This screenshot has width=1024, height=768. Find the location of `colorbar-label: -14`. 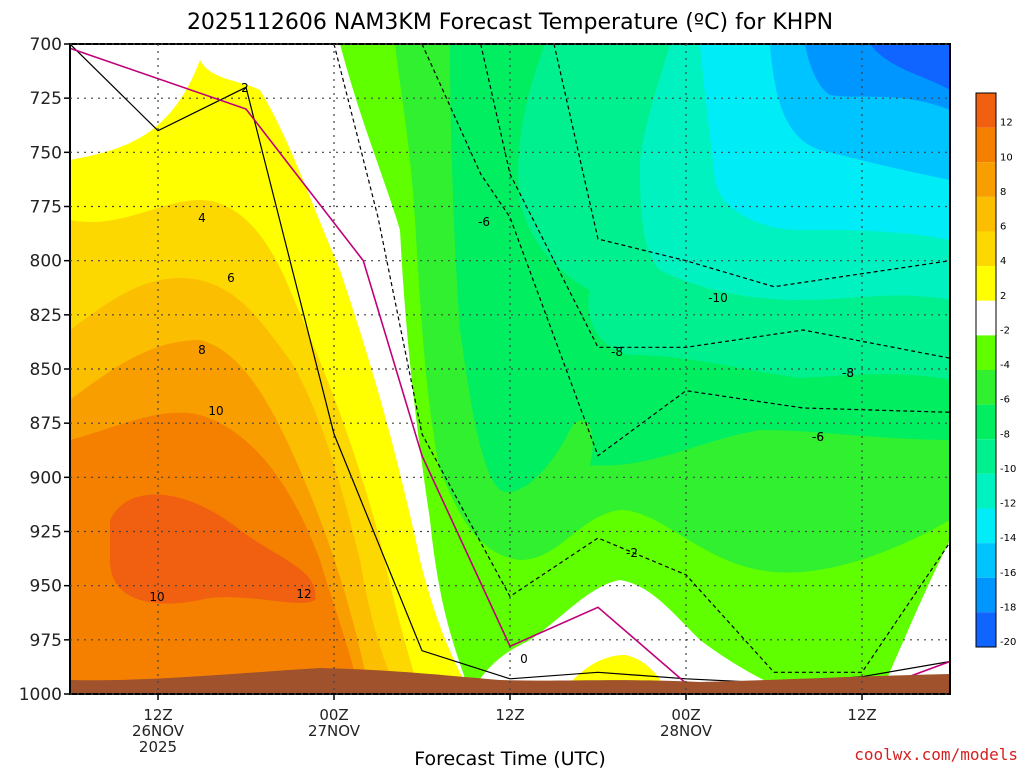

colorbar-label: -14 is located at coordinates (1008, 538).